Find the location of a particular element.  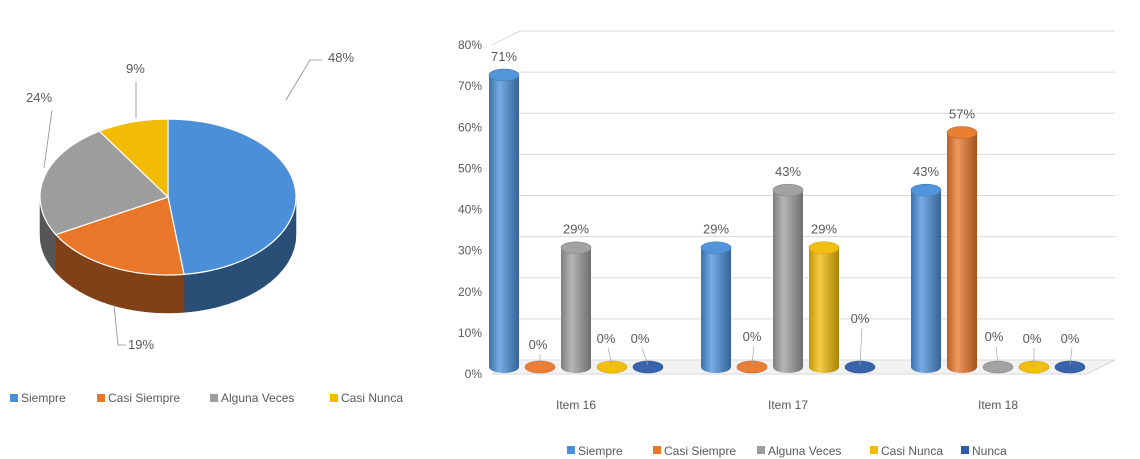

pie-slice-alguna-veces is located at coordinates (104, 183).